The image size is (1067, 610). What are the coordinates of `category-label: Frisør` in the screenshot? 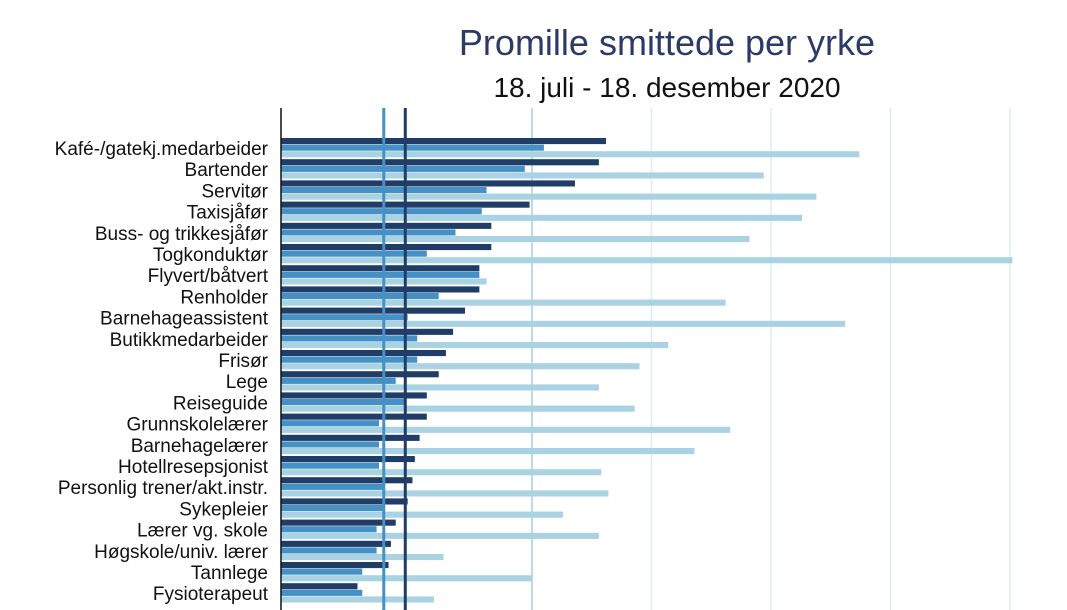 It's located at (243, 361).